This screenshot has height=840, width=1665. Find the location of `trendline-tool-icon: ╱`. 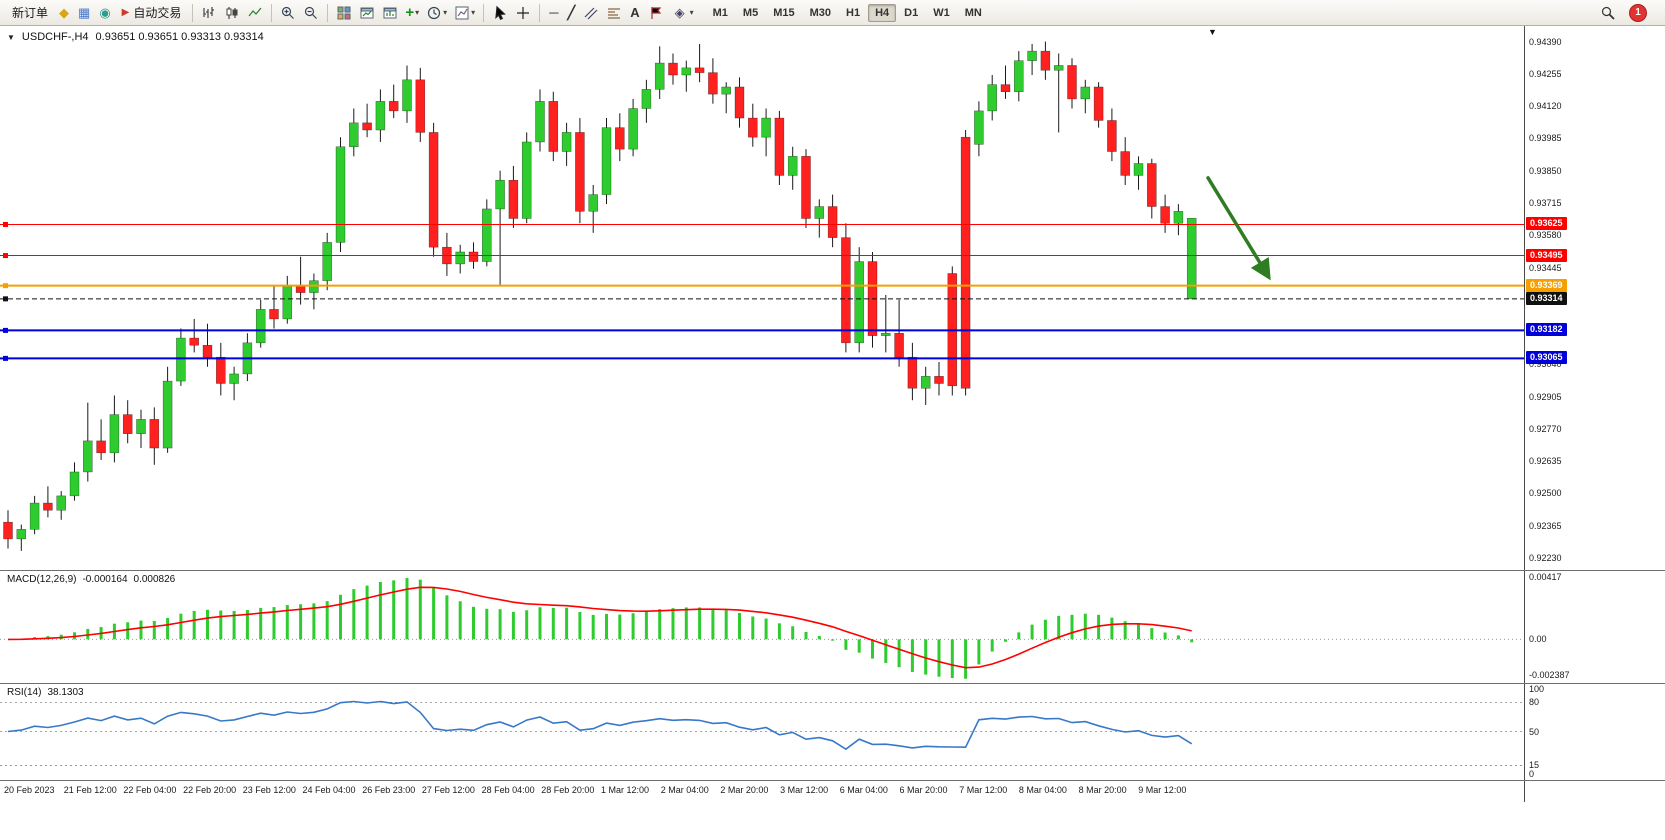

trendline-tool-icon: ╱ is located at coordinates (571, 12).